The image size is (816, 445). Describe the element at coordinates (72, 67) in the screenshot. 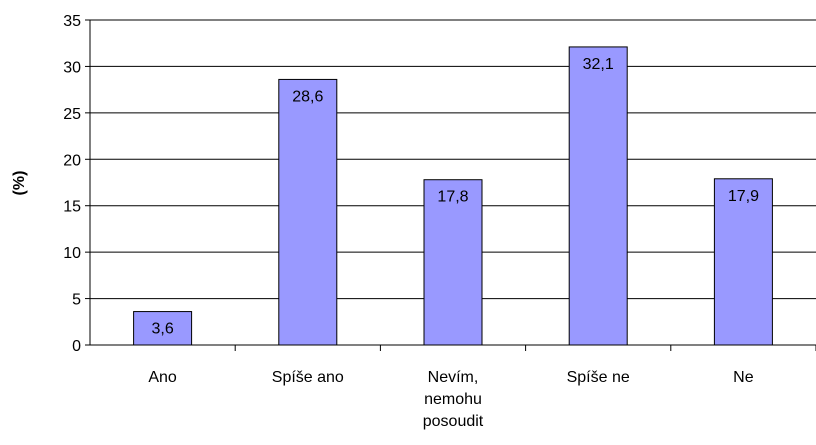

I see `y-tick-label: 30` at that location.